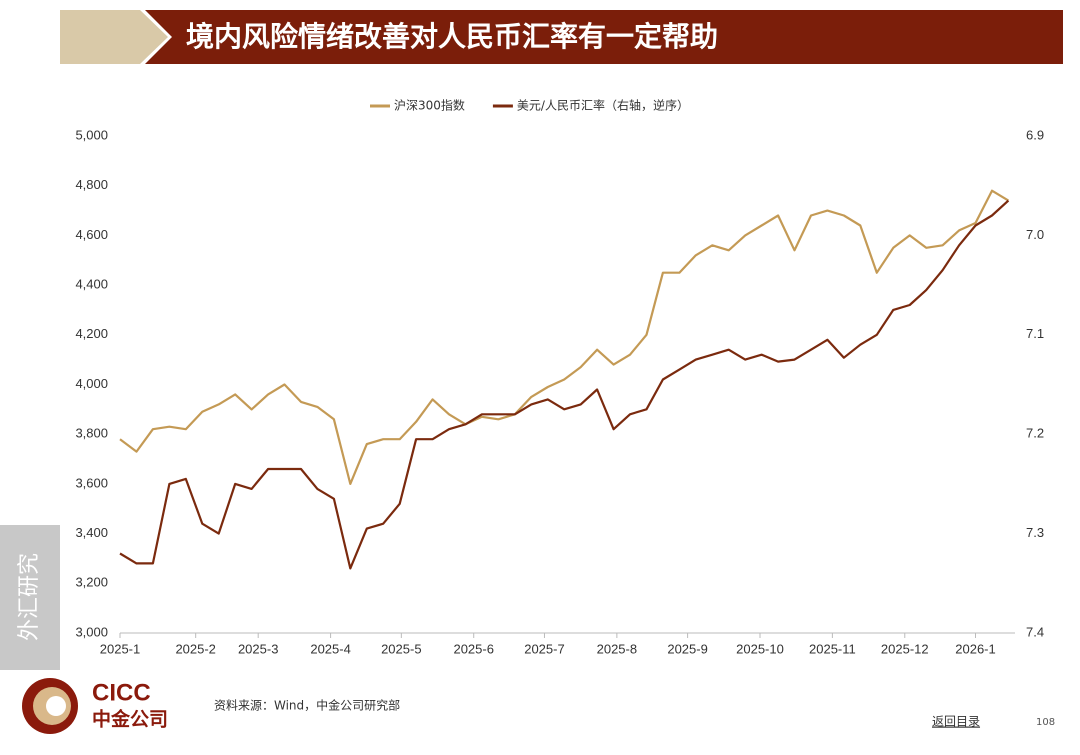 Image resolution: width=1080 pixels, height=755 pixels. What do you see at coordinates (91, 433) in the screenshot?
I see `y-tick-label: 3,800` at bounding box center [91, 433].